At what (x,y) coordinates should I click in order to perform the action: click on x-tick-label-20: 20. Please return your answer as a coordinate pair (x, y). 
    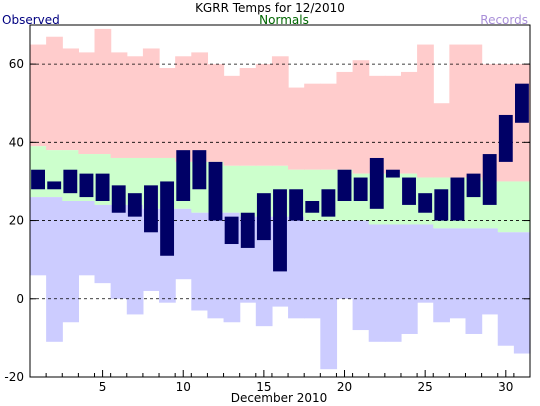
    Looking at the image, I should click on (344, 387).